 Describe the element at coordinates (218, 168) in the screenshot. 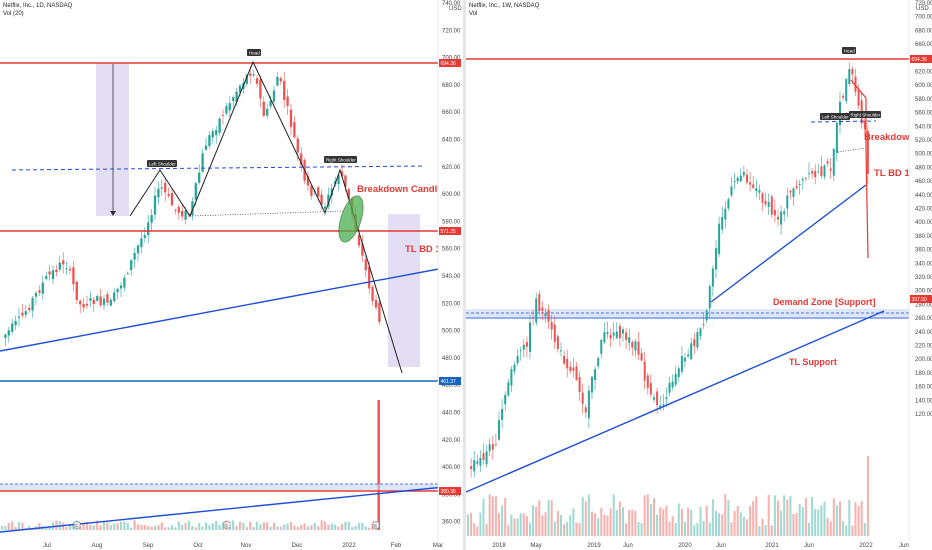

I see `neckline-dashed` at that location.